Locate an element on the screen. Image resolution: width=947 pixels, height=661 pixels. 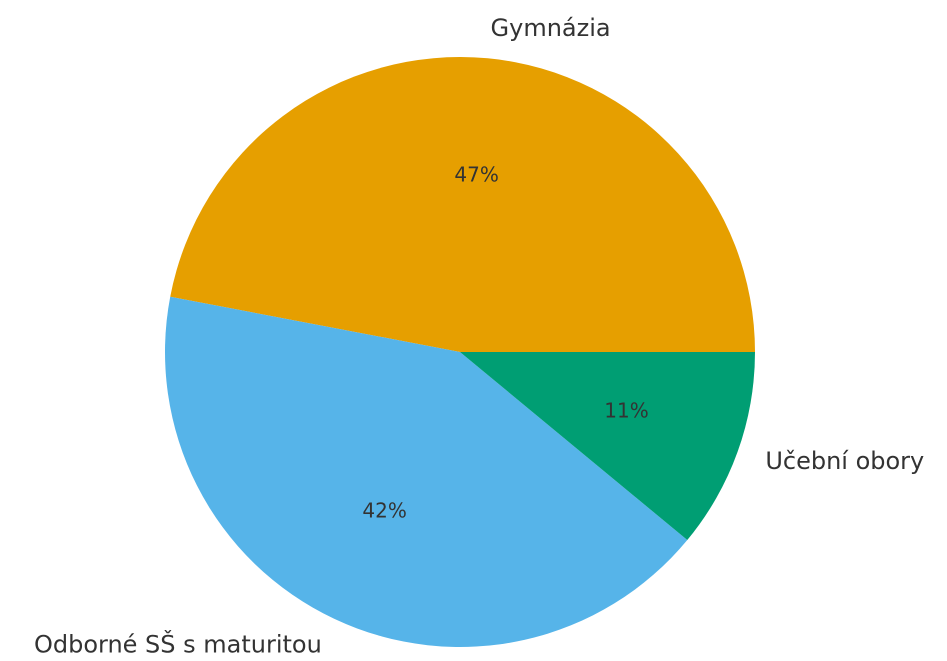
slice-label: Odborné SŠ s maturitou is located at coordinates (178, 644).